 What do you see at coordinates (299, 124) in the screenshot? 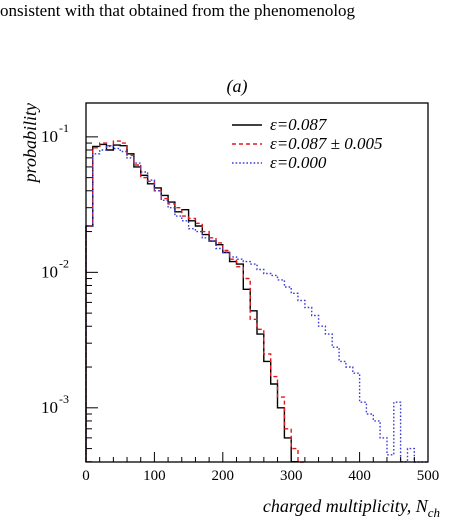
I see `legend-label-1: ε=0.087` at bounding box center [299, 124].